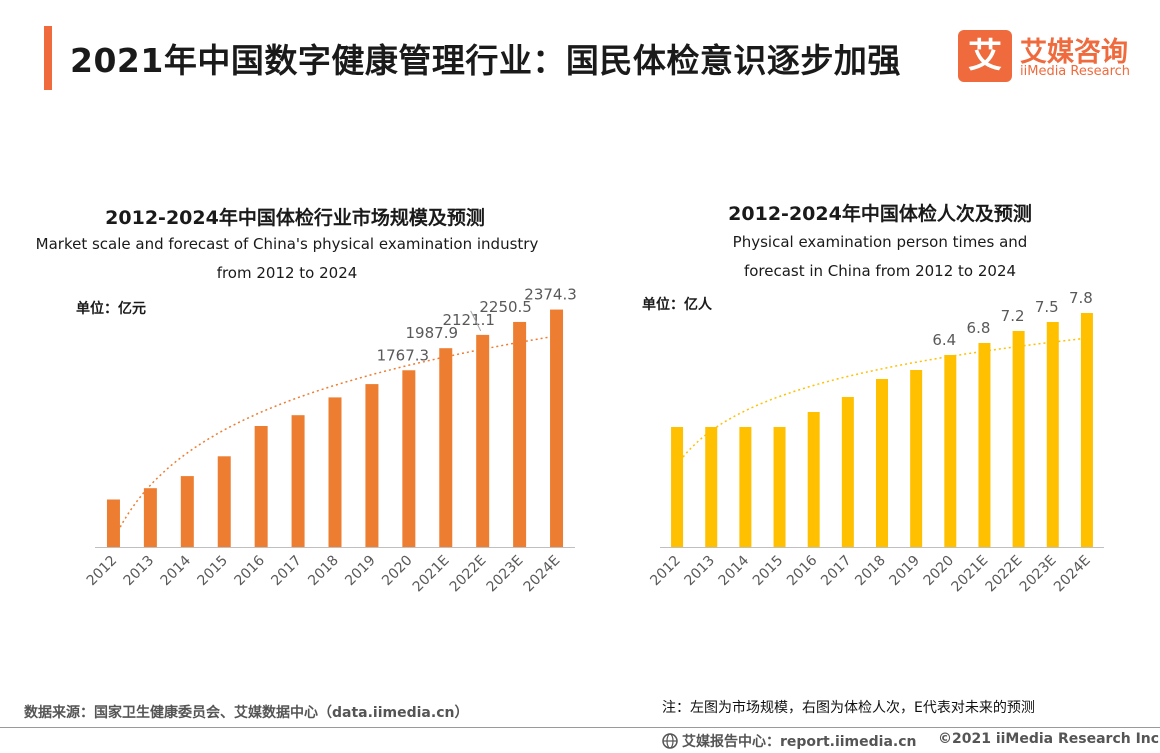  I want to click on right-bar-2021E, so click(984, 445).